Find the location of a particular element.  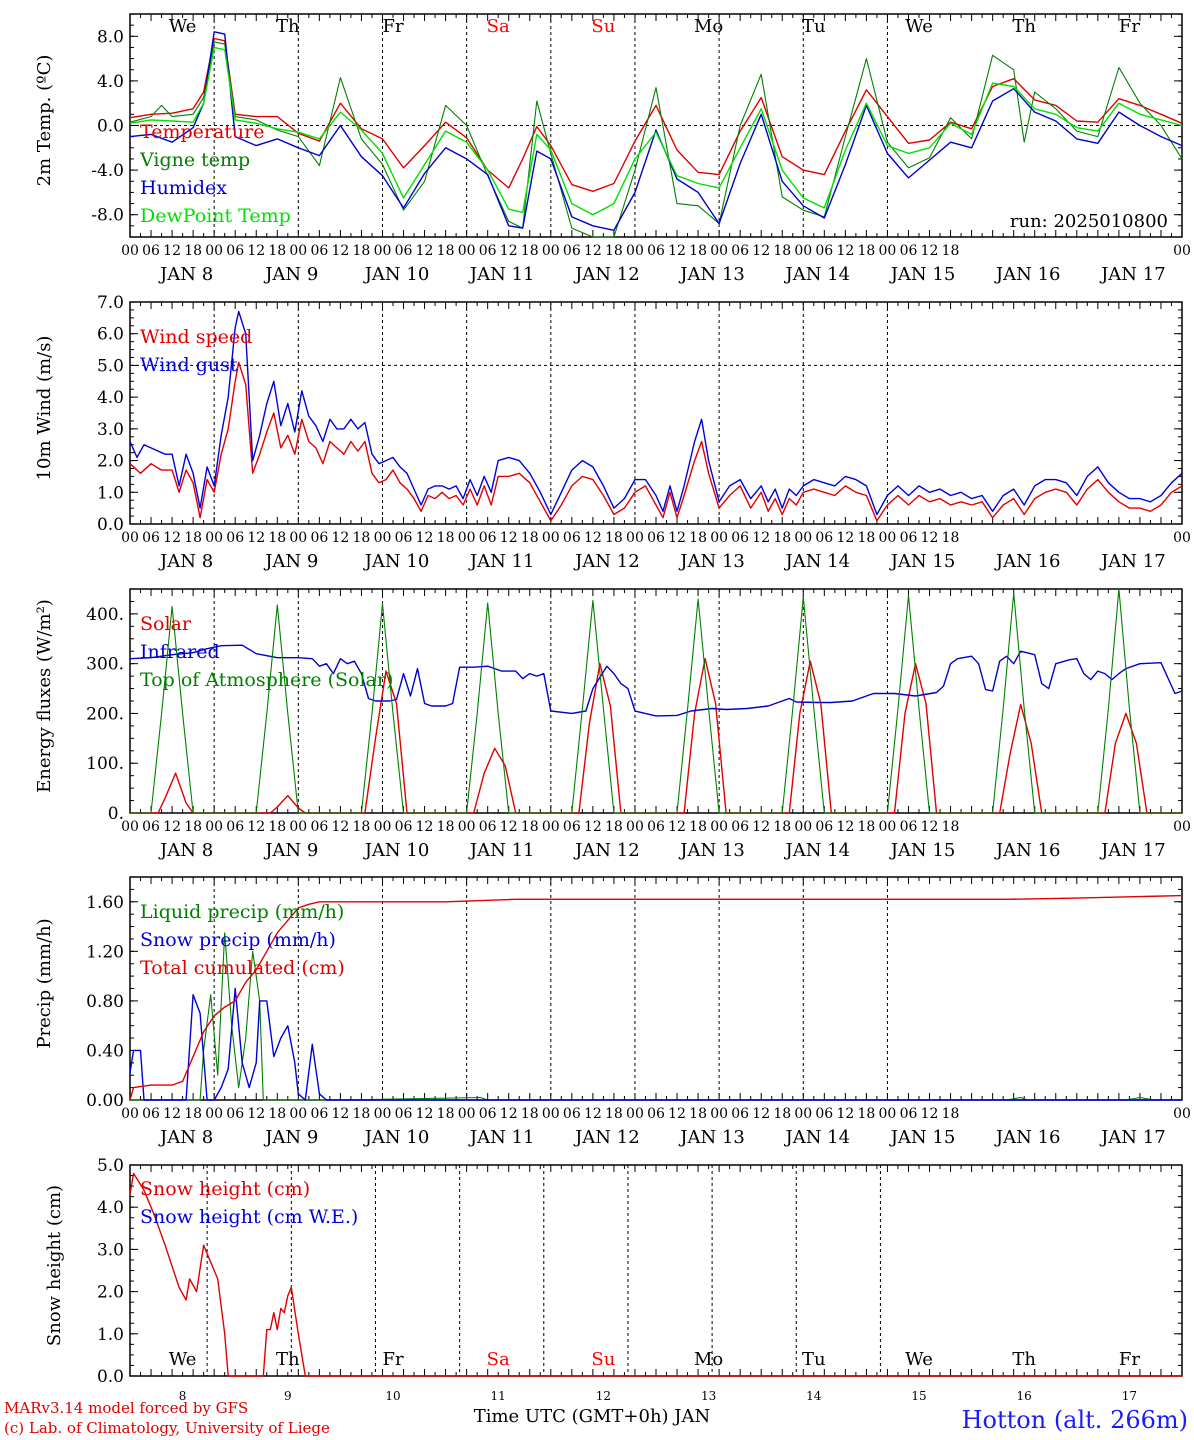

date-label: JAN 9 is located at coordinates (290, 274).